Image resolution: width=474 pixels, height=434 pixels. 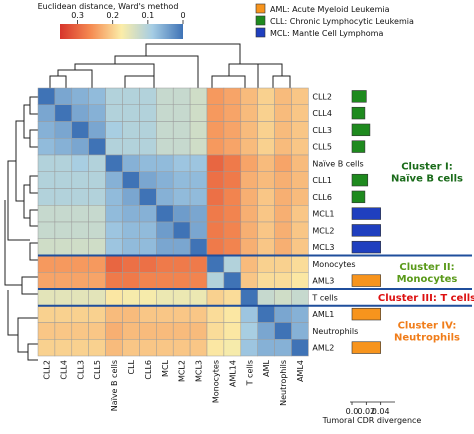 I want to click on column-label: T cells, so click(x=249, y=373).